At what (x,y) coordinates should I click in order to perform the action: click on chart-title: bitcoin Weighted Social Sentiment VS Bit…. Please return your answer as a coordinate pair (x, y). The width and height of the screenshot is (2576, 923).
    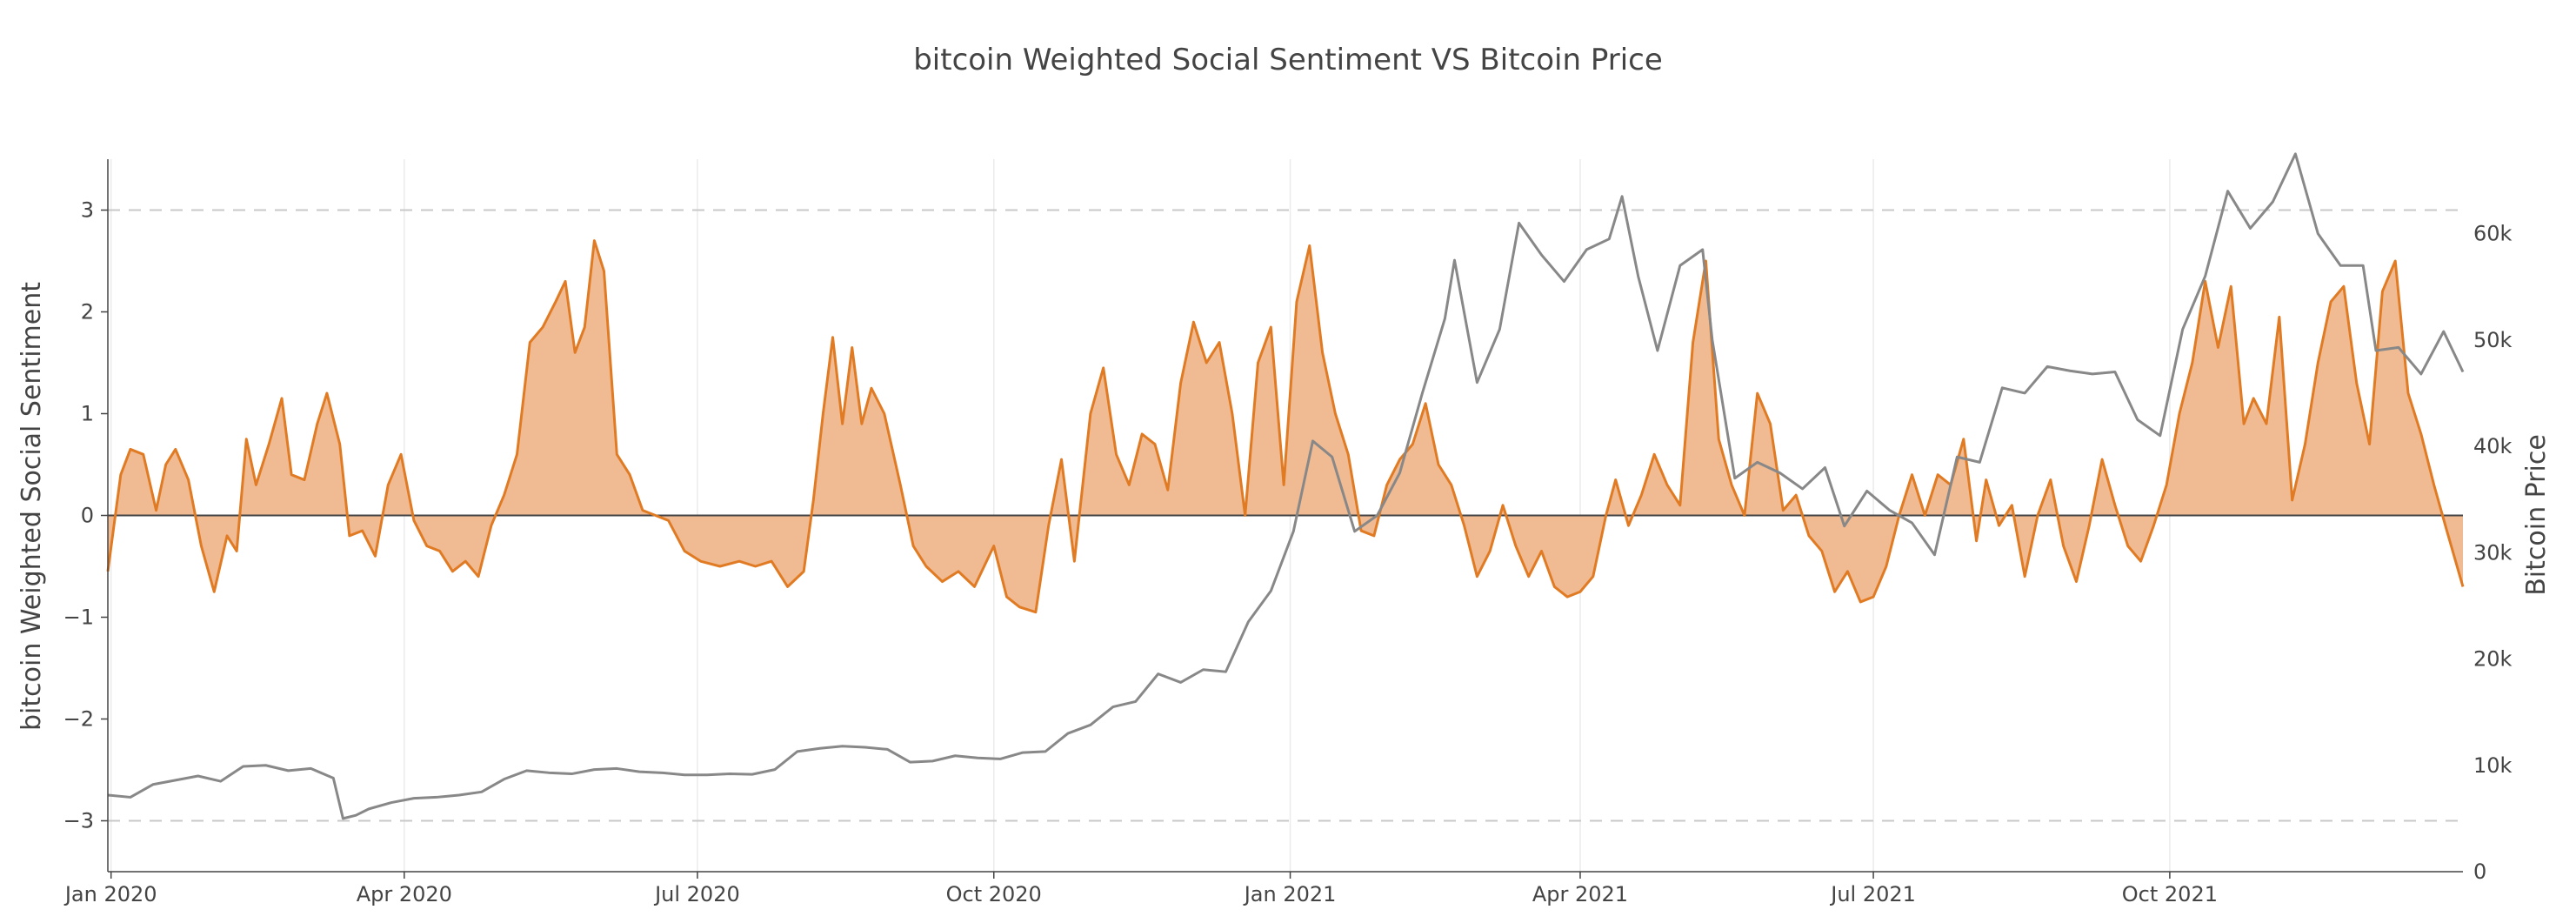
    Looking at the image, I should click on (1288, 60).